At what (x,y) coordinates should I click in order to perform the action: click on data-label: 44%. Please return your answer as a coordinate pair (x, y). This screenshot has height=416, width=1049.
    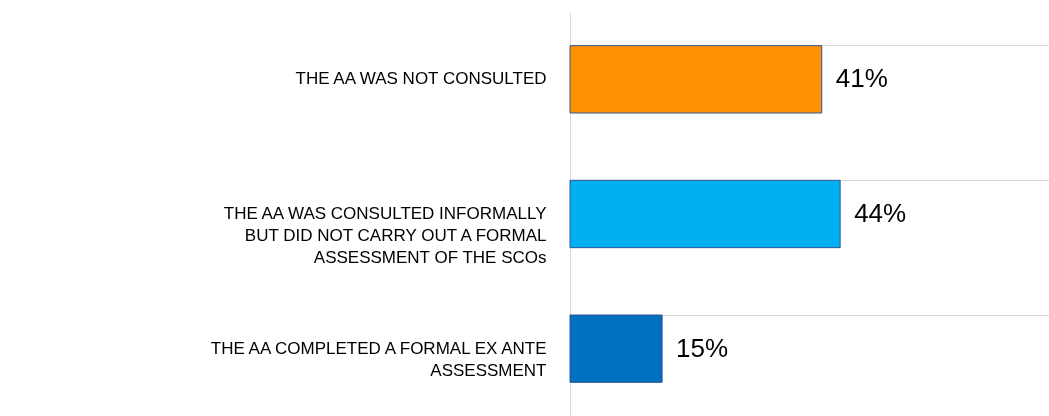
    Looking at the image, I should click on (880, 213).